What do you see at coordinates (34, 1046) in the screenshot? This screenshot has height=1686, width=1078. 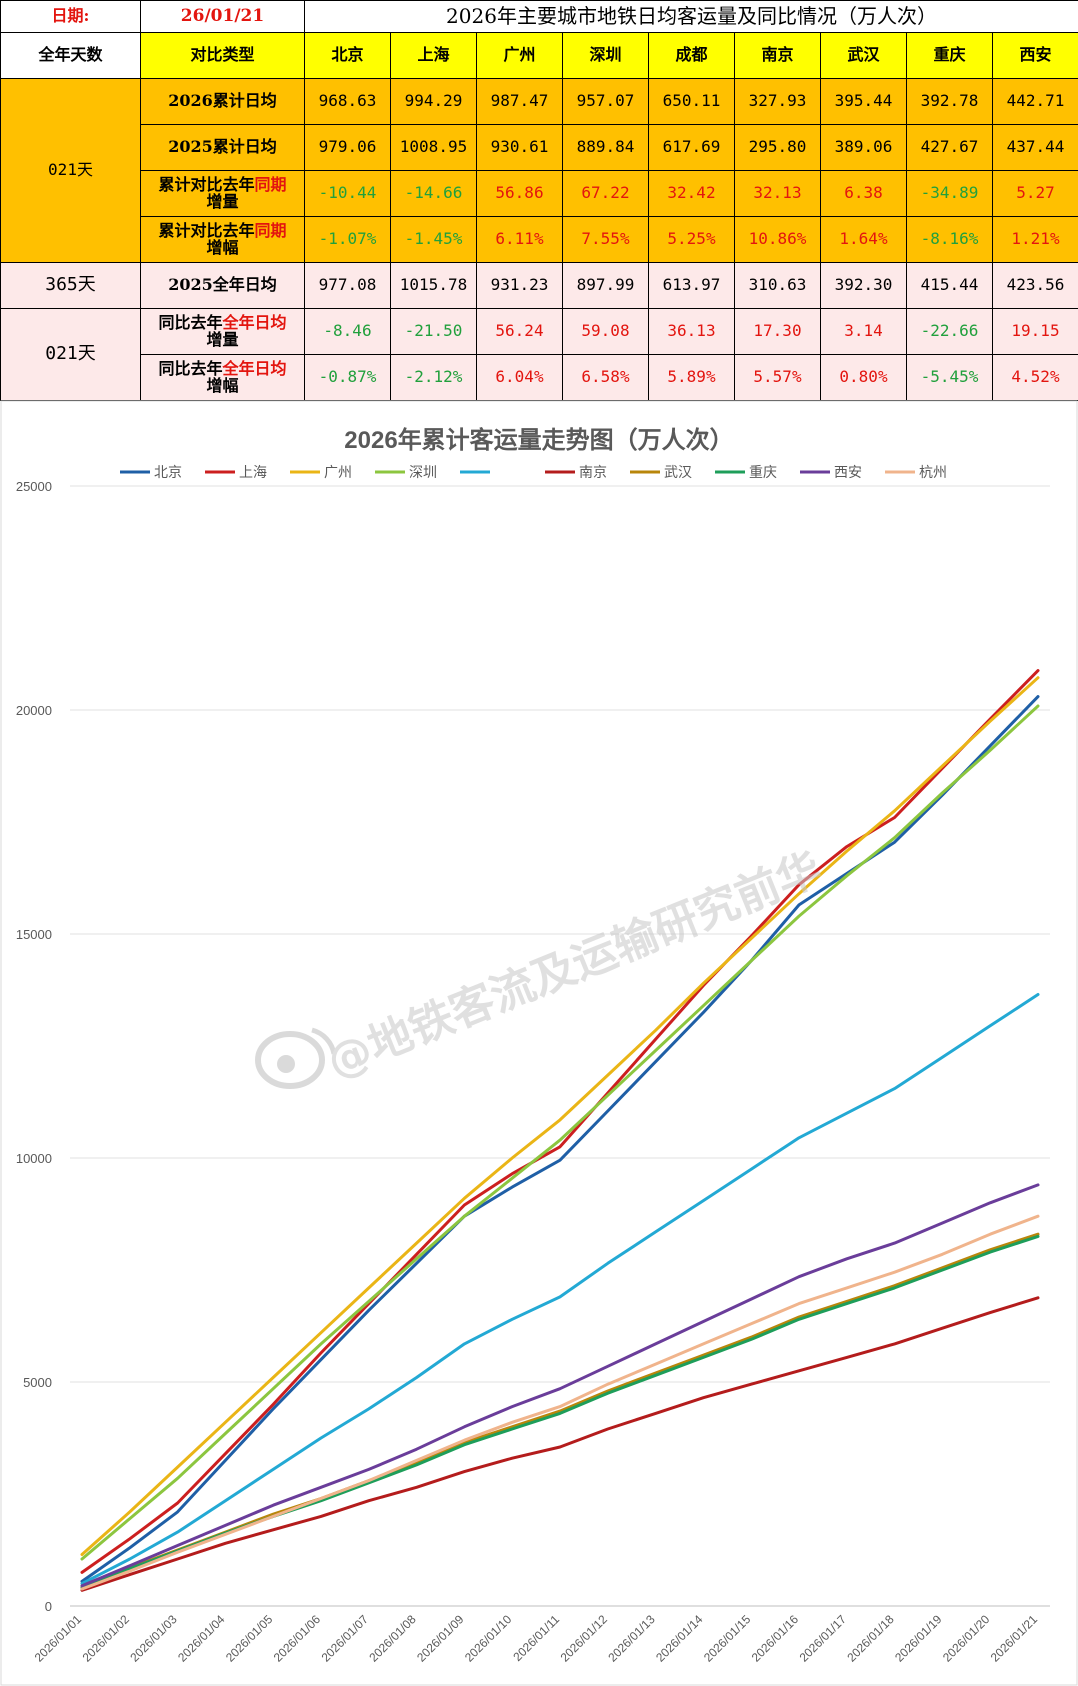 I see `y-axis-ticks: 0 5000 10000 15000 20000 25000` at bounding box center [34, 1046].